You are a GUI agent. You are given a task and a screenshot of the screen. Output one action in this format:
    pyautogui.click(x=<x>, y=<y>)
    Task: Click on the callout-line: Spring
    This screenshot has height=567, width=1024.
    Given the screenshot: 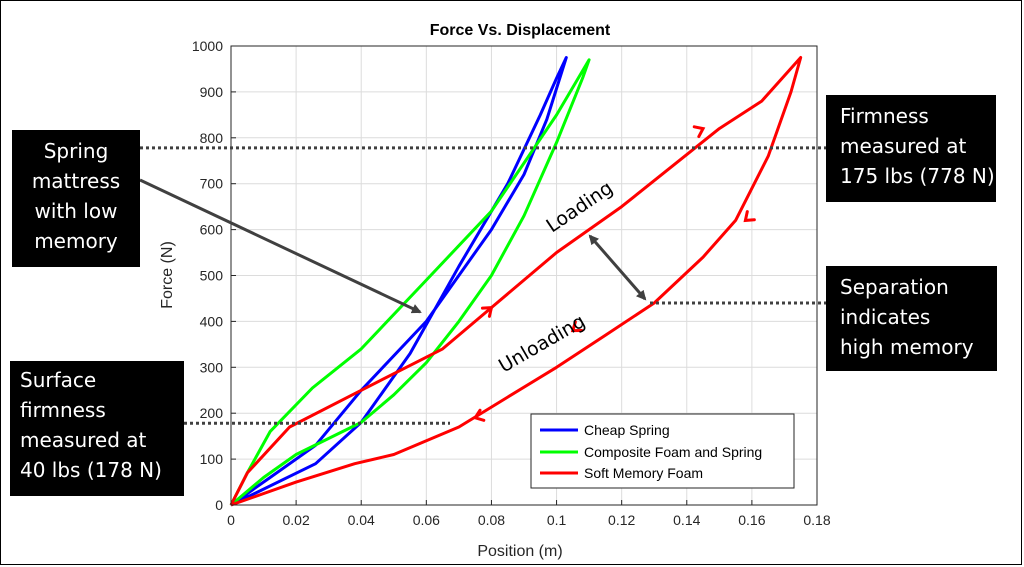 What is the action you would take?
    pyautogui.click(x=76, y=151)
    